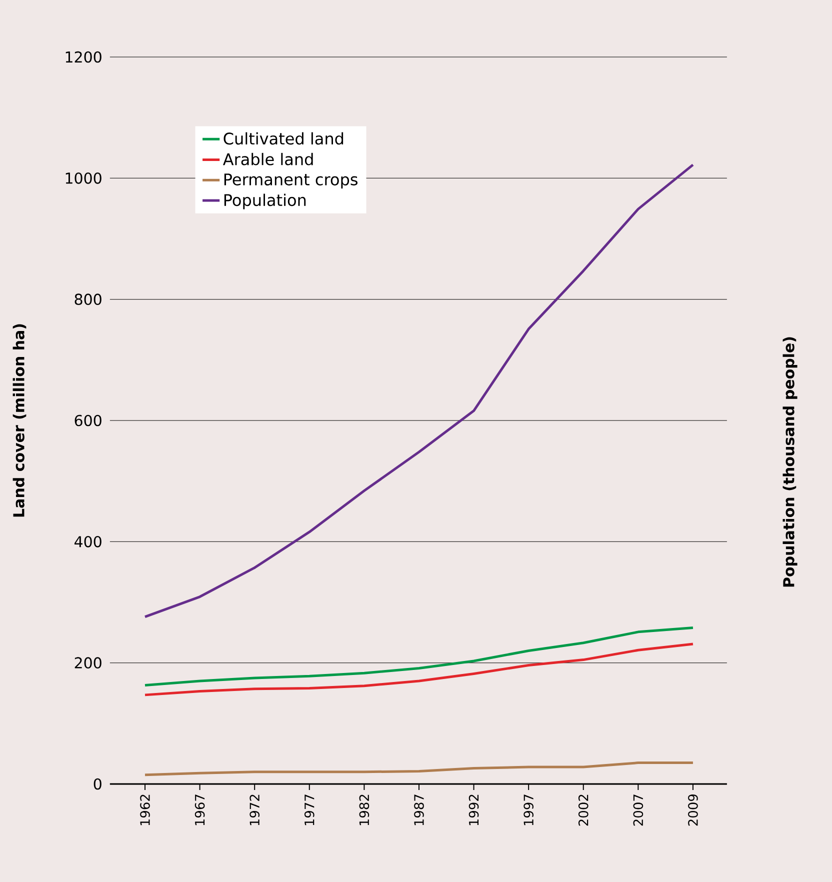  I want to click on x-tick-label: 2007, so click(638, 810).